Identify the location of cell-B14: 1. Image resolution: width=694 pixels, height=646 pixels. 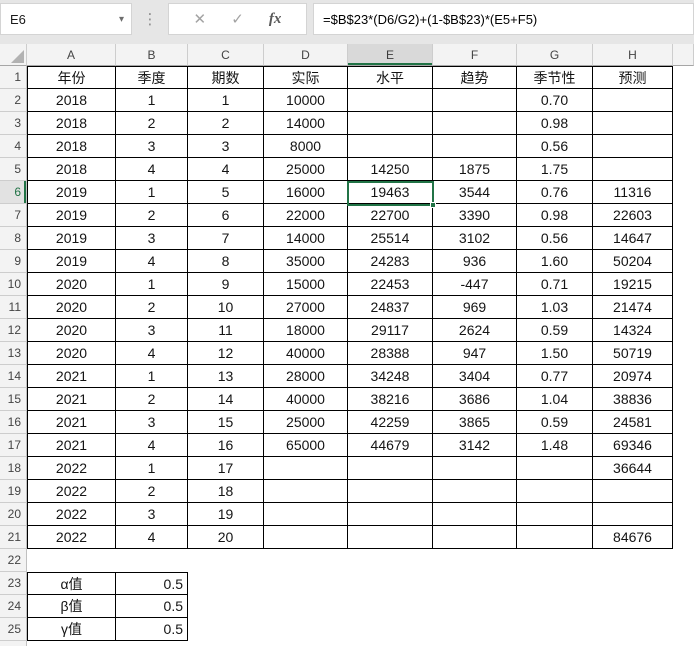
(152, 376).